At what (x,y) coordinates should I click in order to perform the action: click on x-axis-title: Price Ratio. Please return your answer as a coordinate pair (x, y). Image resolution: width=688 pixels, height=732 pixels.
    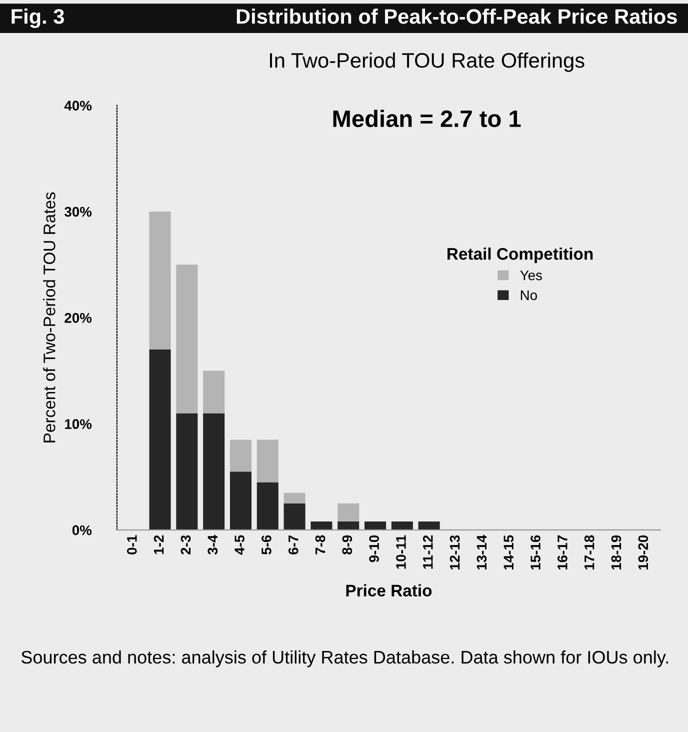
    Looking at the image, I should click on (389, 590).